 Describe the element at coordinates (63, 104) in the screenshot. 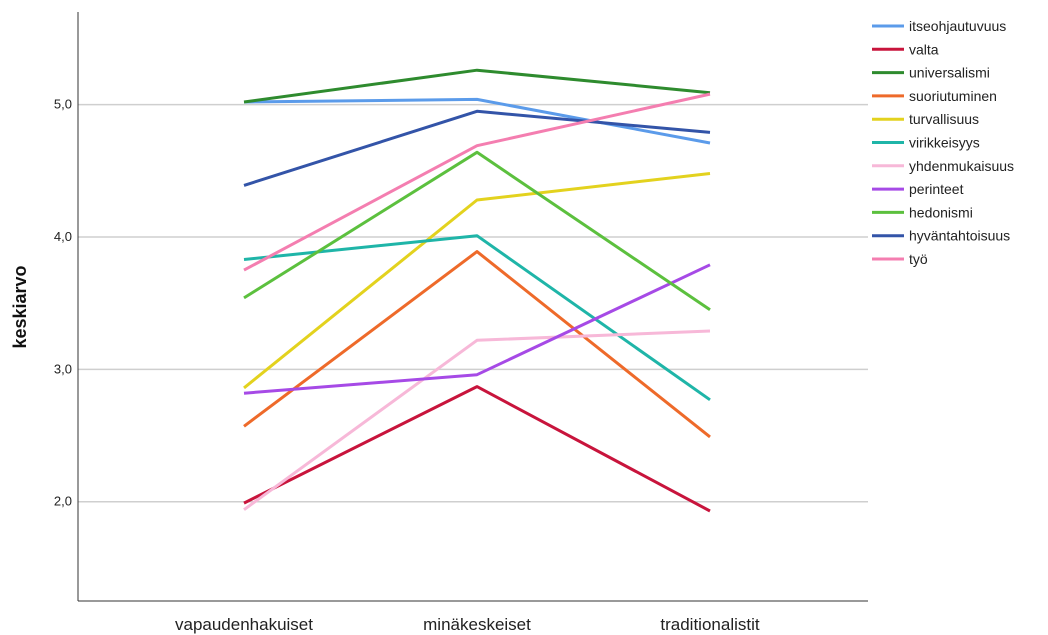

I see `y-tick-label: 5,0` at that location.